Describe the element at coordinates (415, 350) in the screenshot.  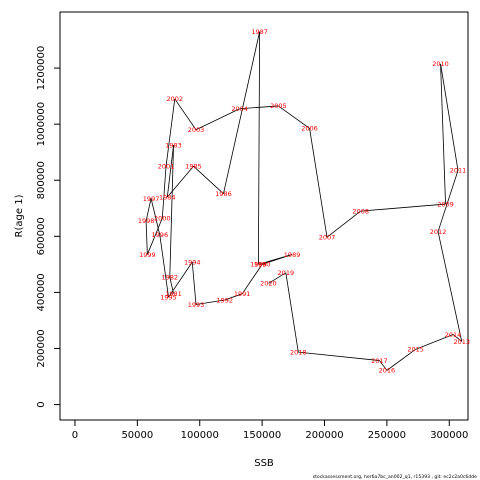
I see `point-label-2015: 2015` at that location.